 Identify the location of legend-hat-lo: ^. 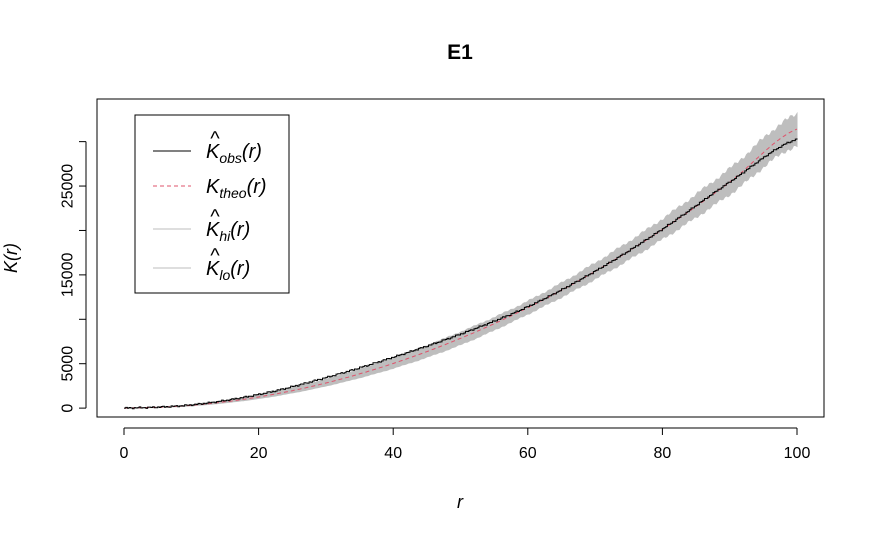
(215, 256).